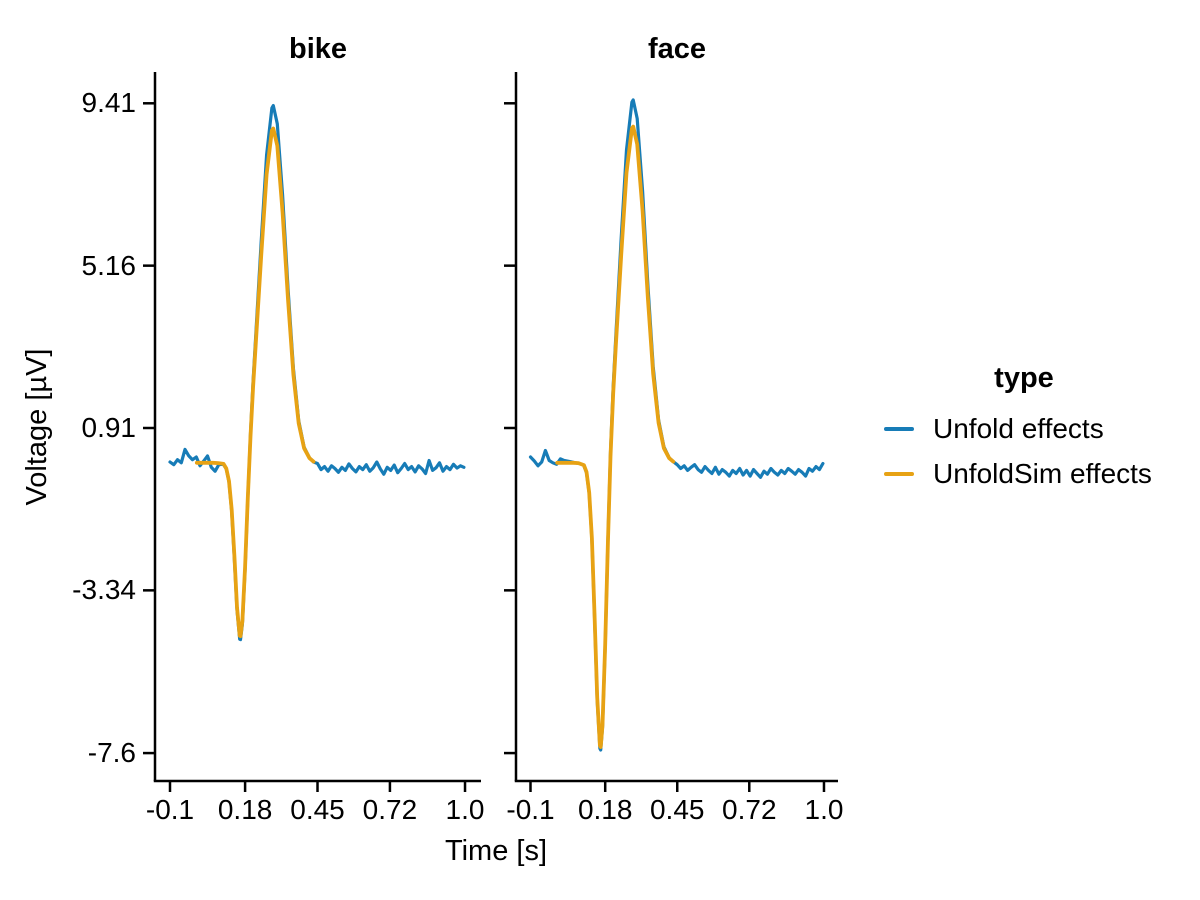  I want to click on legend-label: UnfoldSim effects, so click(1042, 473).